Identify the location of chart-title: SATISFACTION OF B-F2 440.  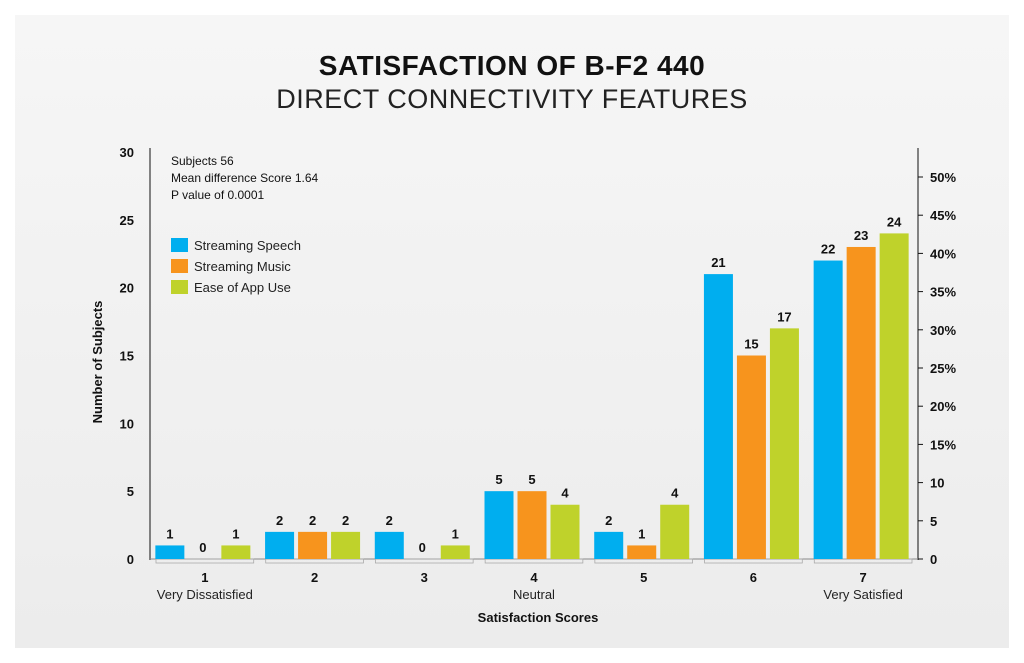
(512, 65).